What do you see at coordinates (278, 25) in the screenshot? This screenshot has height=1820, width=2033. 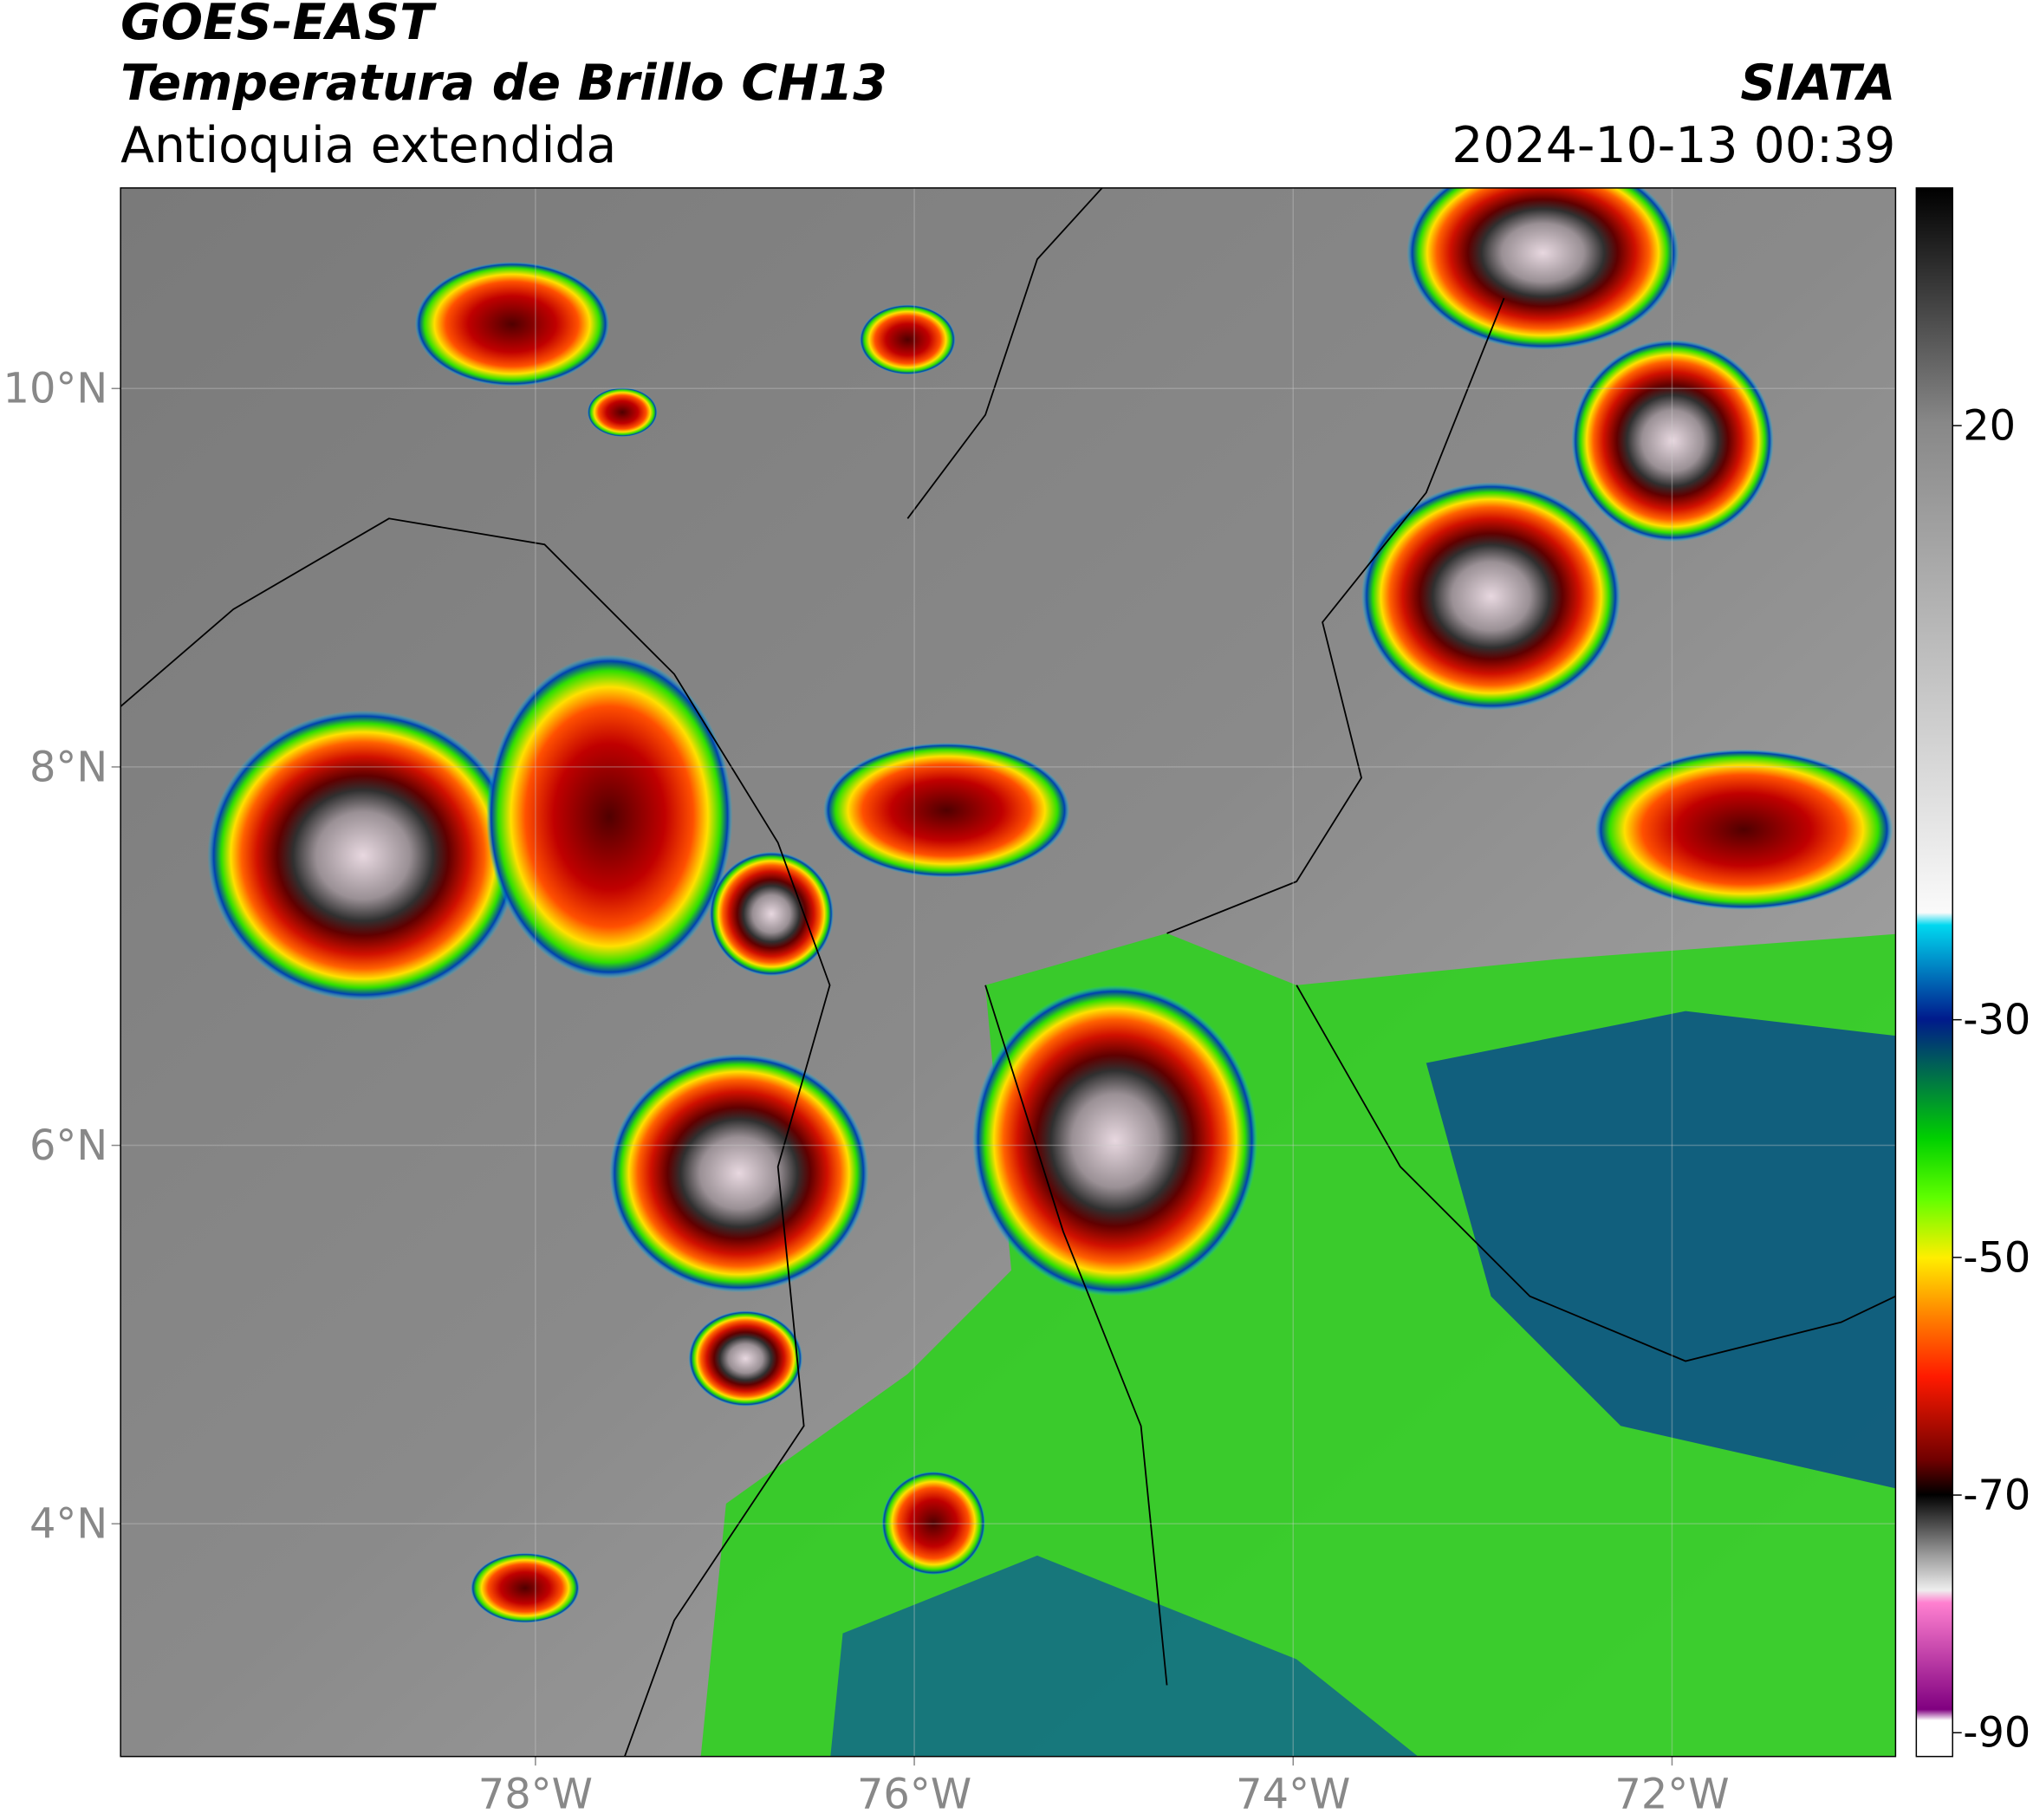 I see `title: GOES-EAST` at bounding box center [278, 25].